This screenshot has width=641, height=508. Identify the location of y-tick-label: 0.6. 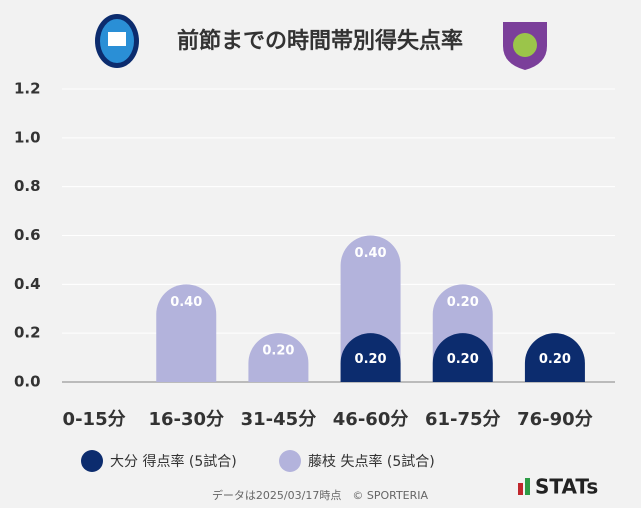
(27, 235).